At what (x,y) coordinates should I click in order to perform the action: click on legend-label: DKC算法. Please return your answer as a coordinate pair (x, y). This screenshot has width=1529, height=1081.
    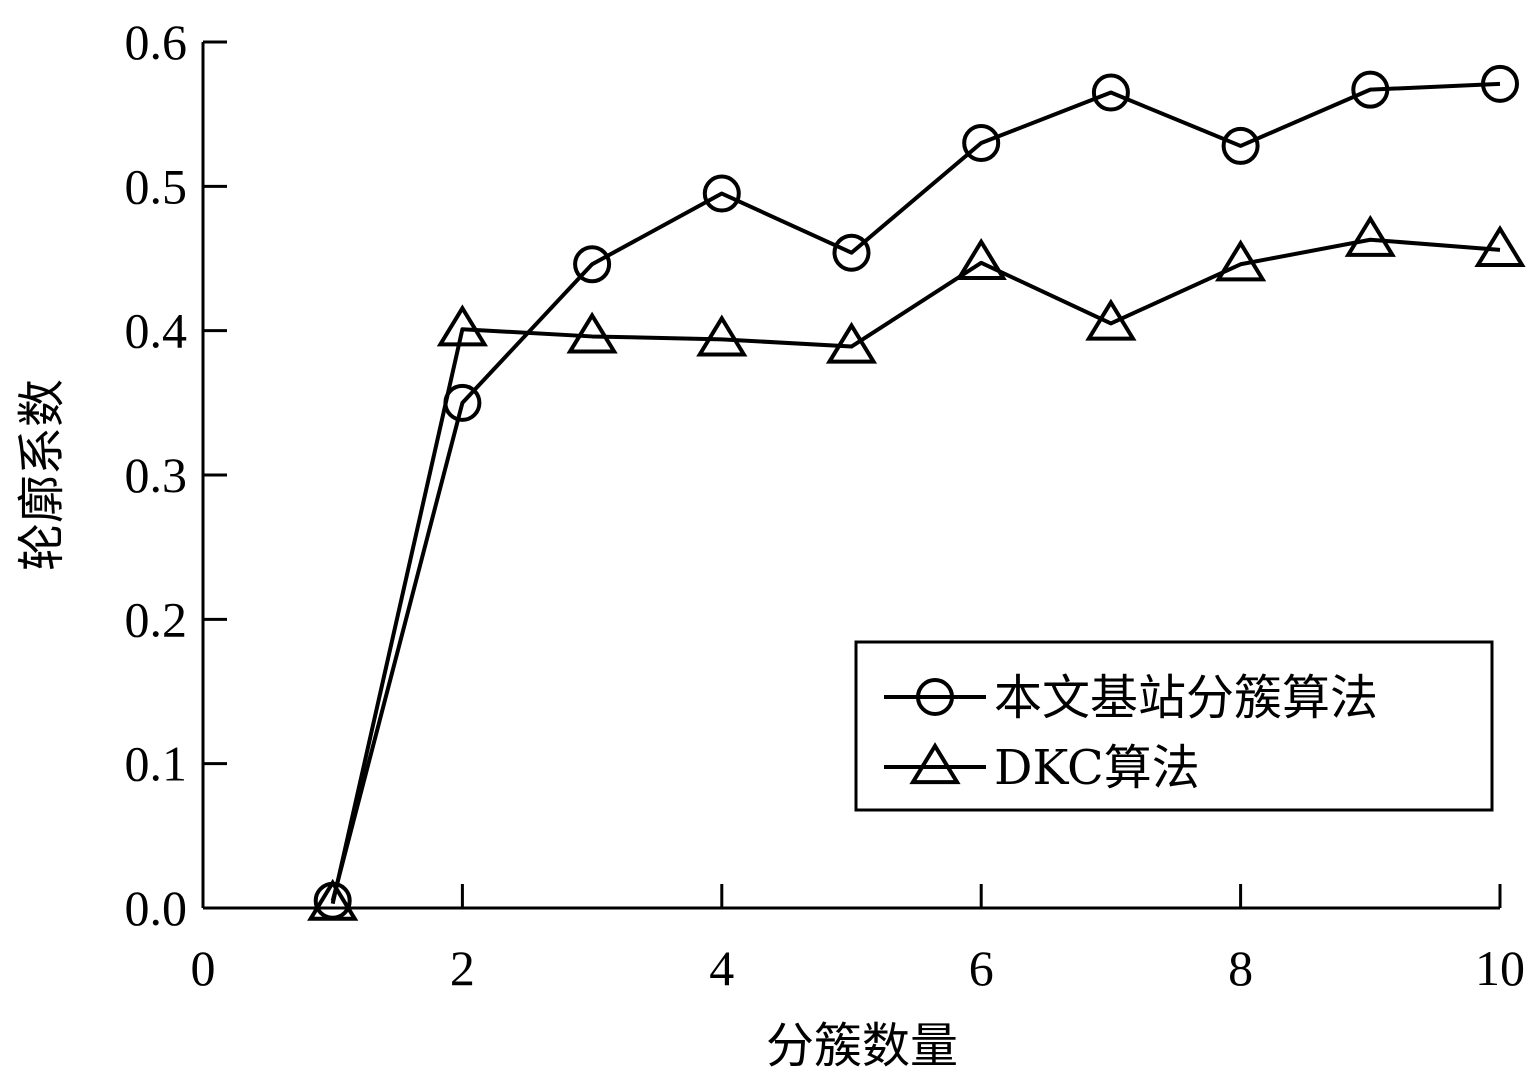
    Looking at the image, I should click on (1097, 768).